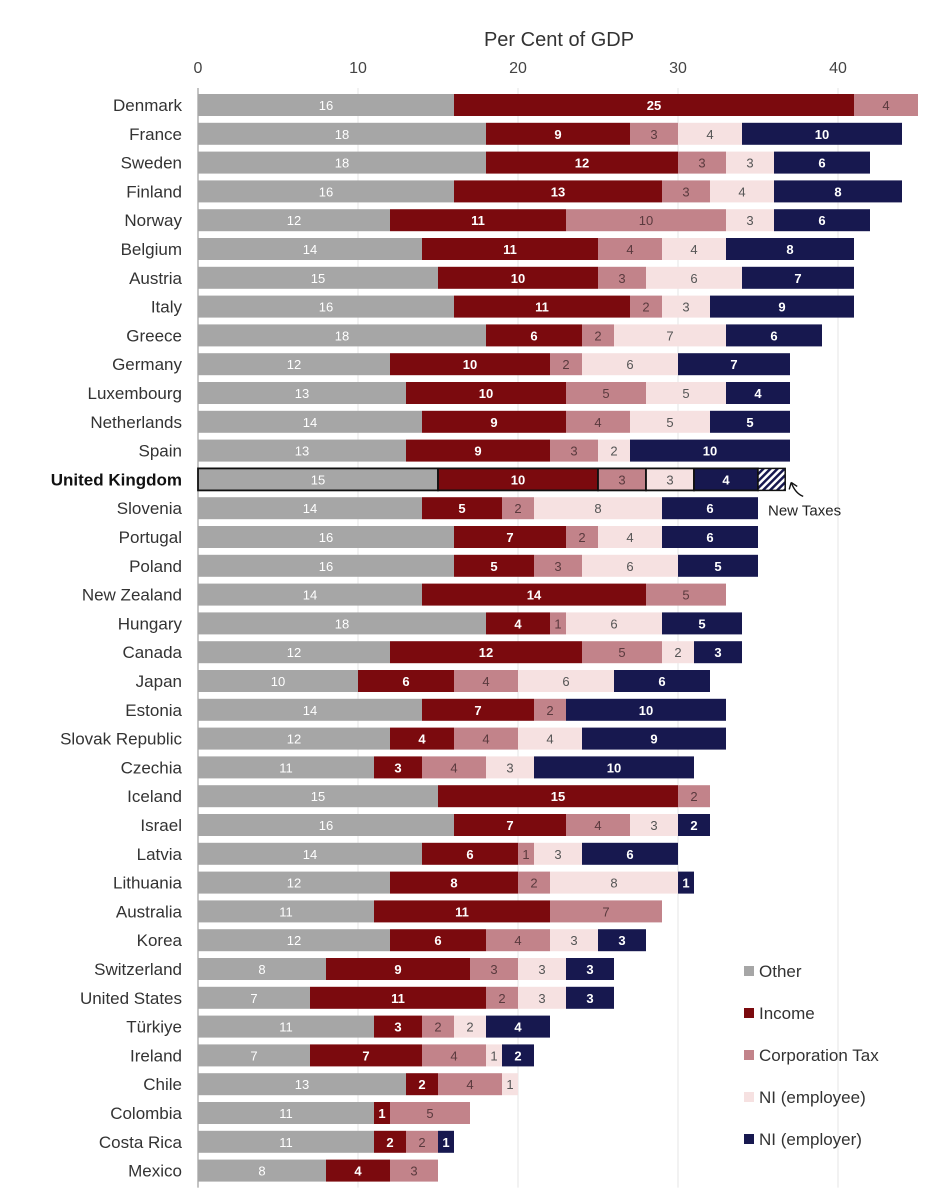 This screenshot has height=1200, width=942. I want to click on bar-value-label: 13, so click(302, 1084).